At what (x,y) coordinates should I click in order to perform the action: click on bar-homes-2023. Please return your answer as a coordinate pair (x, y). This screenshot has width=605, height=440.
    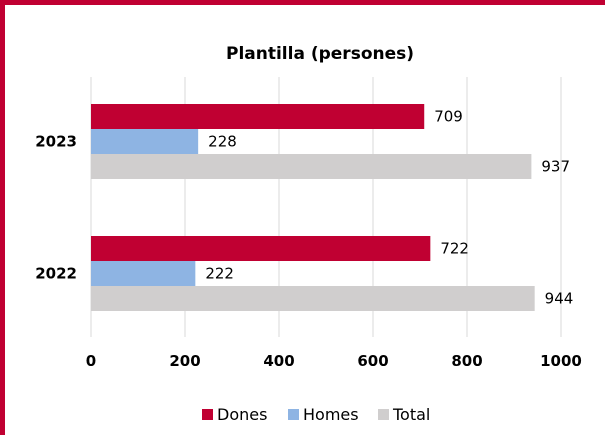
    Looking at the image, I should click on (145, 141).